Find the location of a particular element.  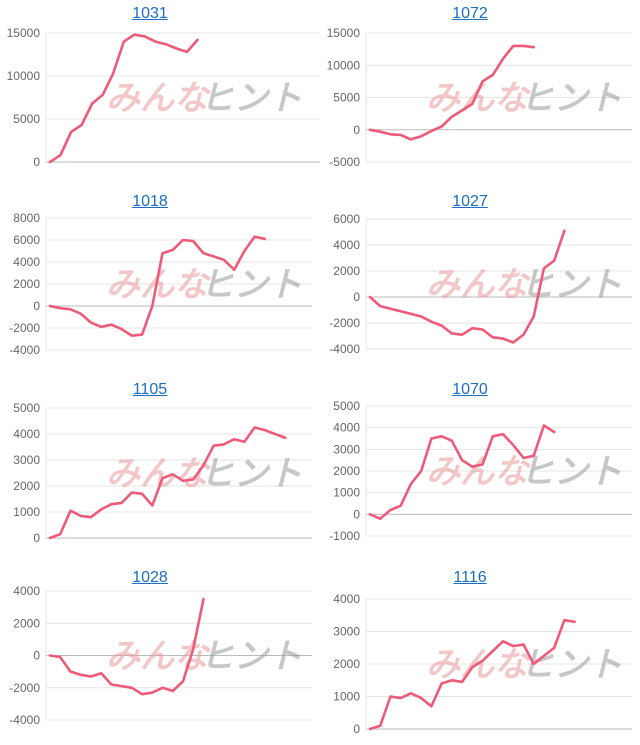

chart-1031: 1031 0 5000 10000 15000 みんな ヒント is located at coordinates (160, 90).